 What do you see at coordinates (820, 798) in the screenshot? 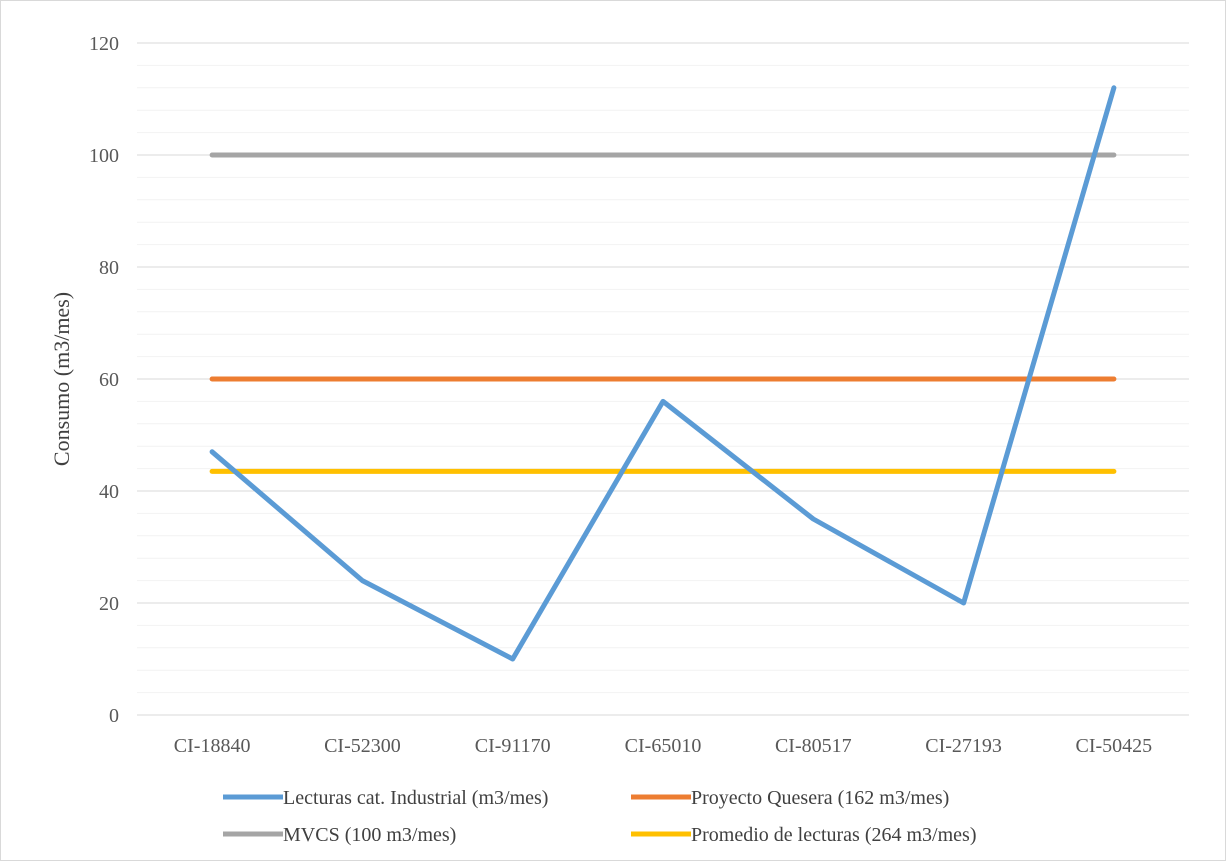
I see `legend-label-1: Proyecto Quesera (162 m3/mes)` at bounding box center [820, 798].